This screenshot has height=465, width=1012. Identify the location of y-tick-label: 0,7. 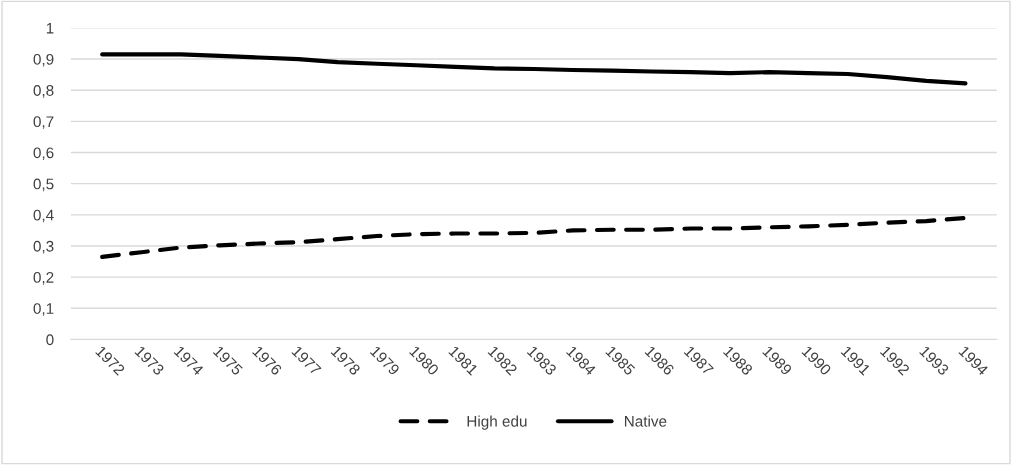
(43, 122).